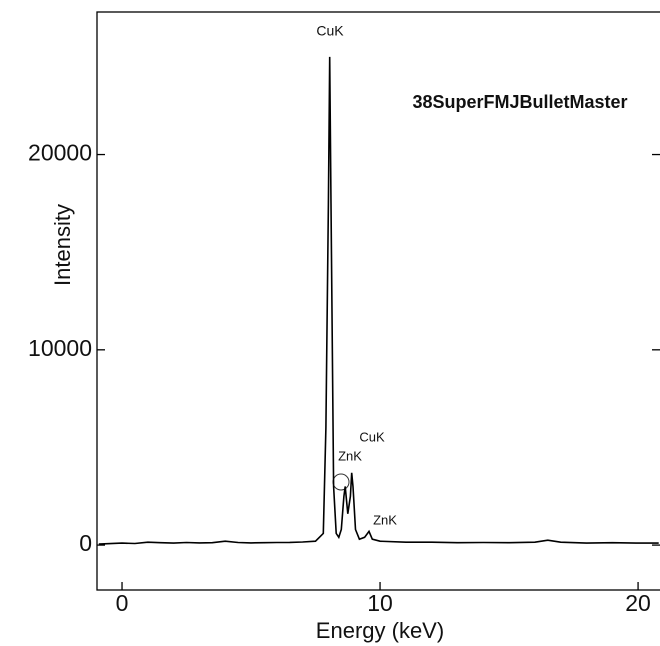 The height and width of the screenshot is (646, 660). What do you see at coordinates (62, 245) in the screenshot?
I see `y-axis-label: Intensity` at bounding box center [62, 245].